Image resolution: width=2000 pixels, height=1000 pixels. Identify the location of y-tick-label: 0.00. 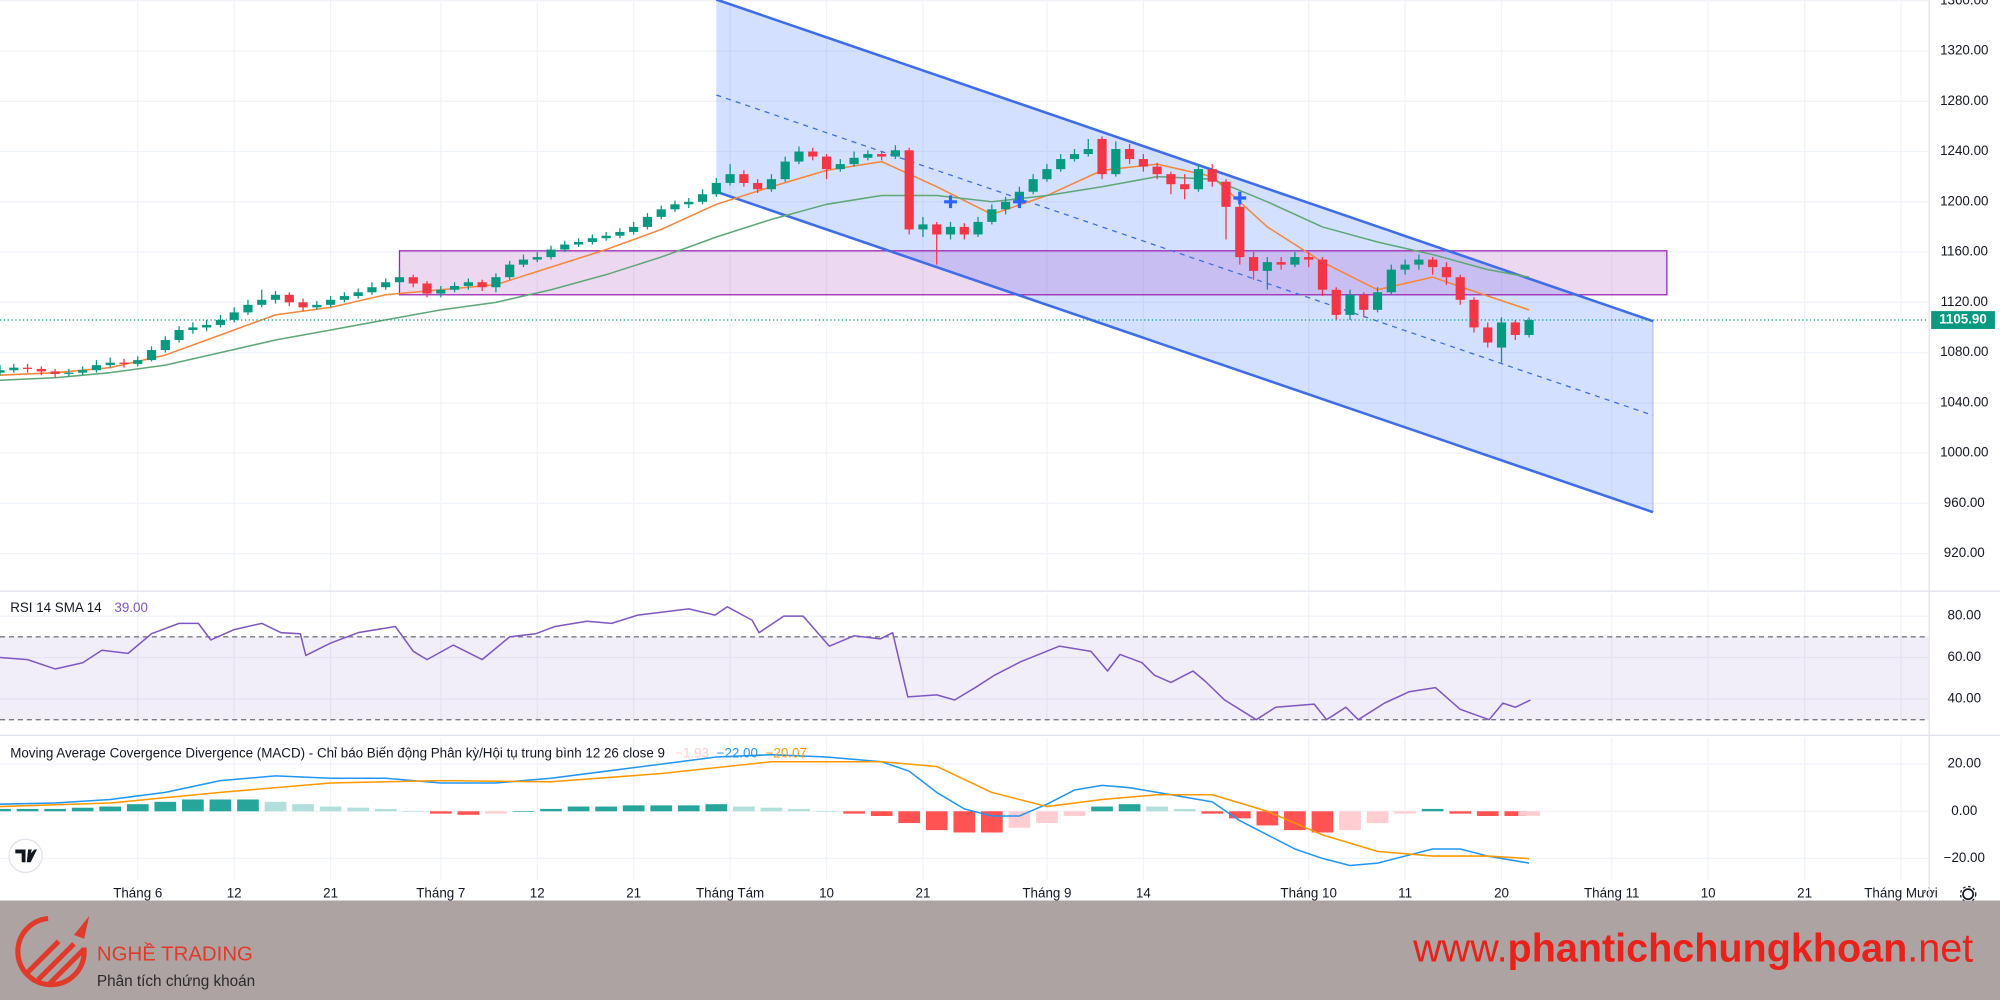
(1964, 810).